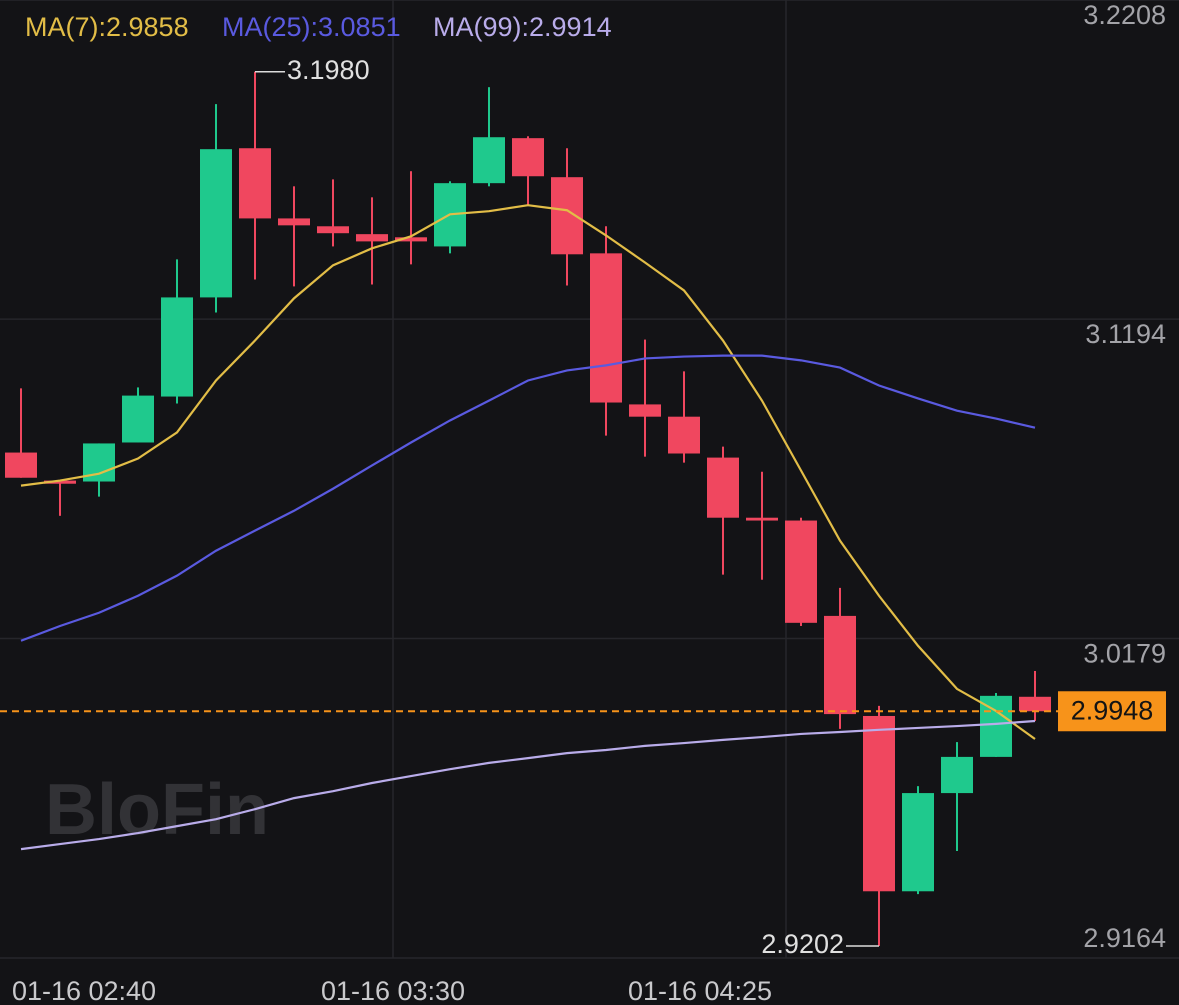 Image resolution: width=1179 pixels, height=1005 pixels. What do you see at coordinates (700, 990) in the screenshot?
I see `x-tick-label: 01-16 04:25` at bounding box center [700, 990].